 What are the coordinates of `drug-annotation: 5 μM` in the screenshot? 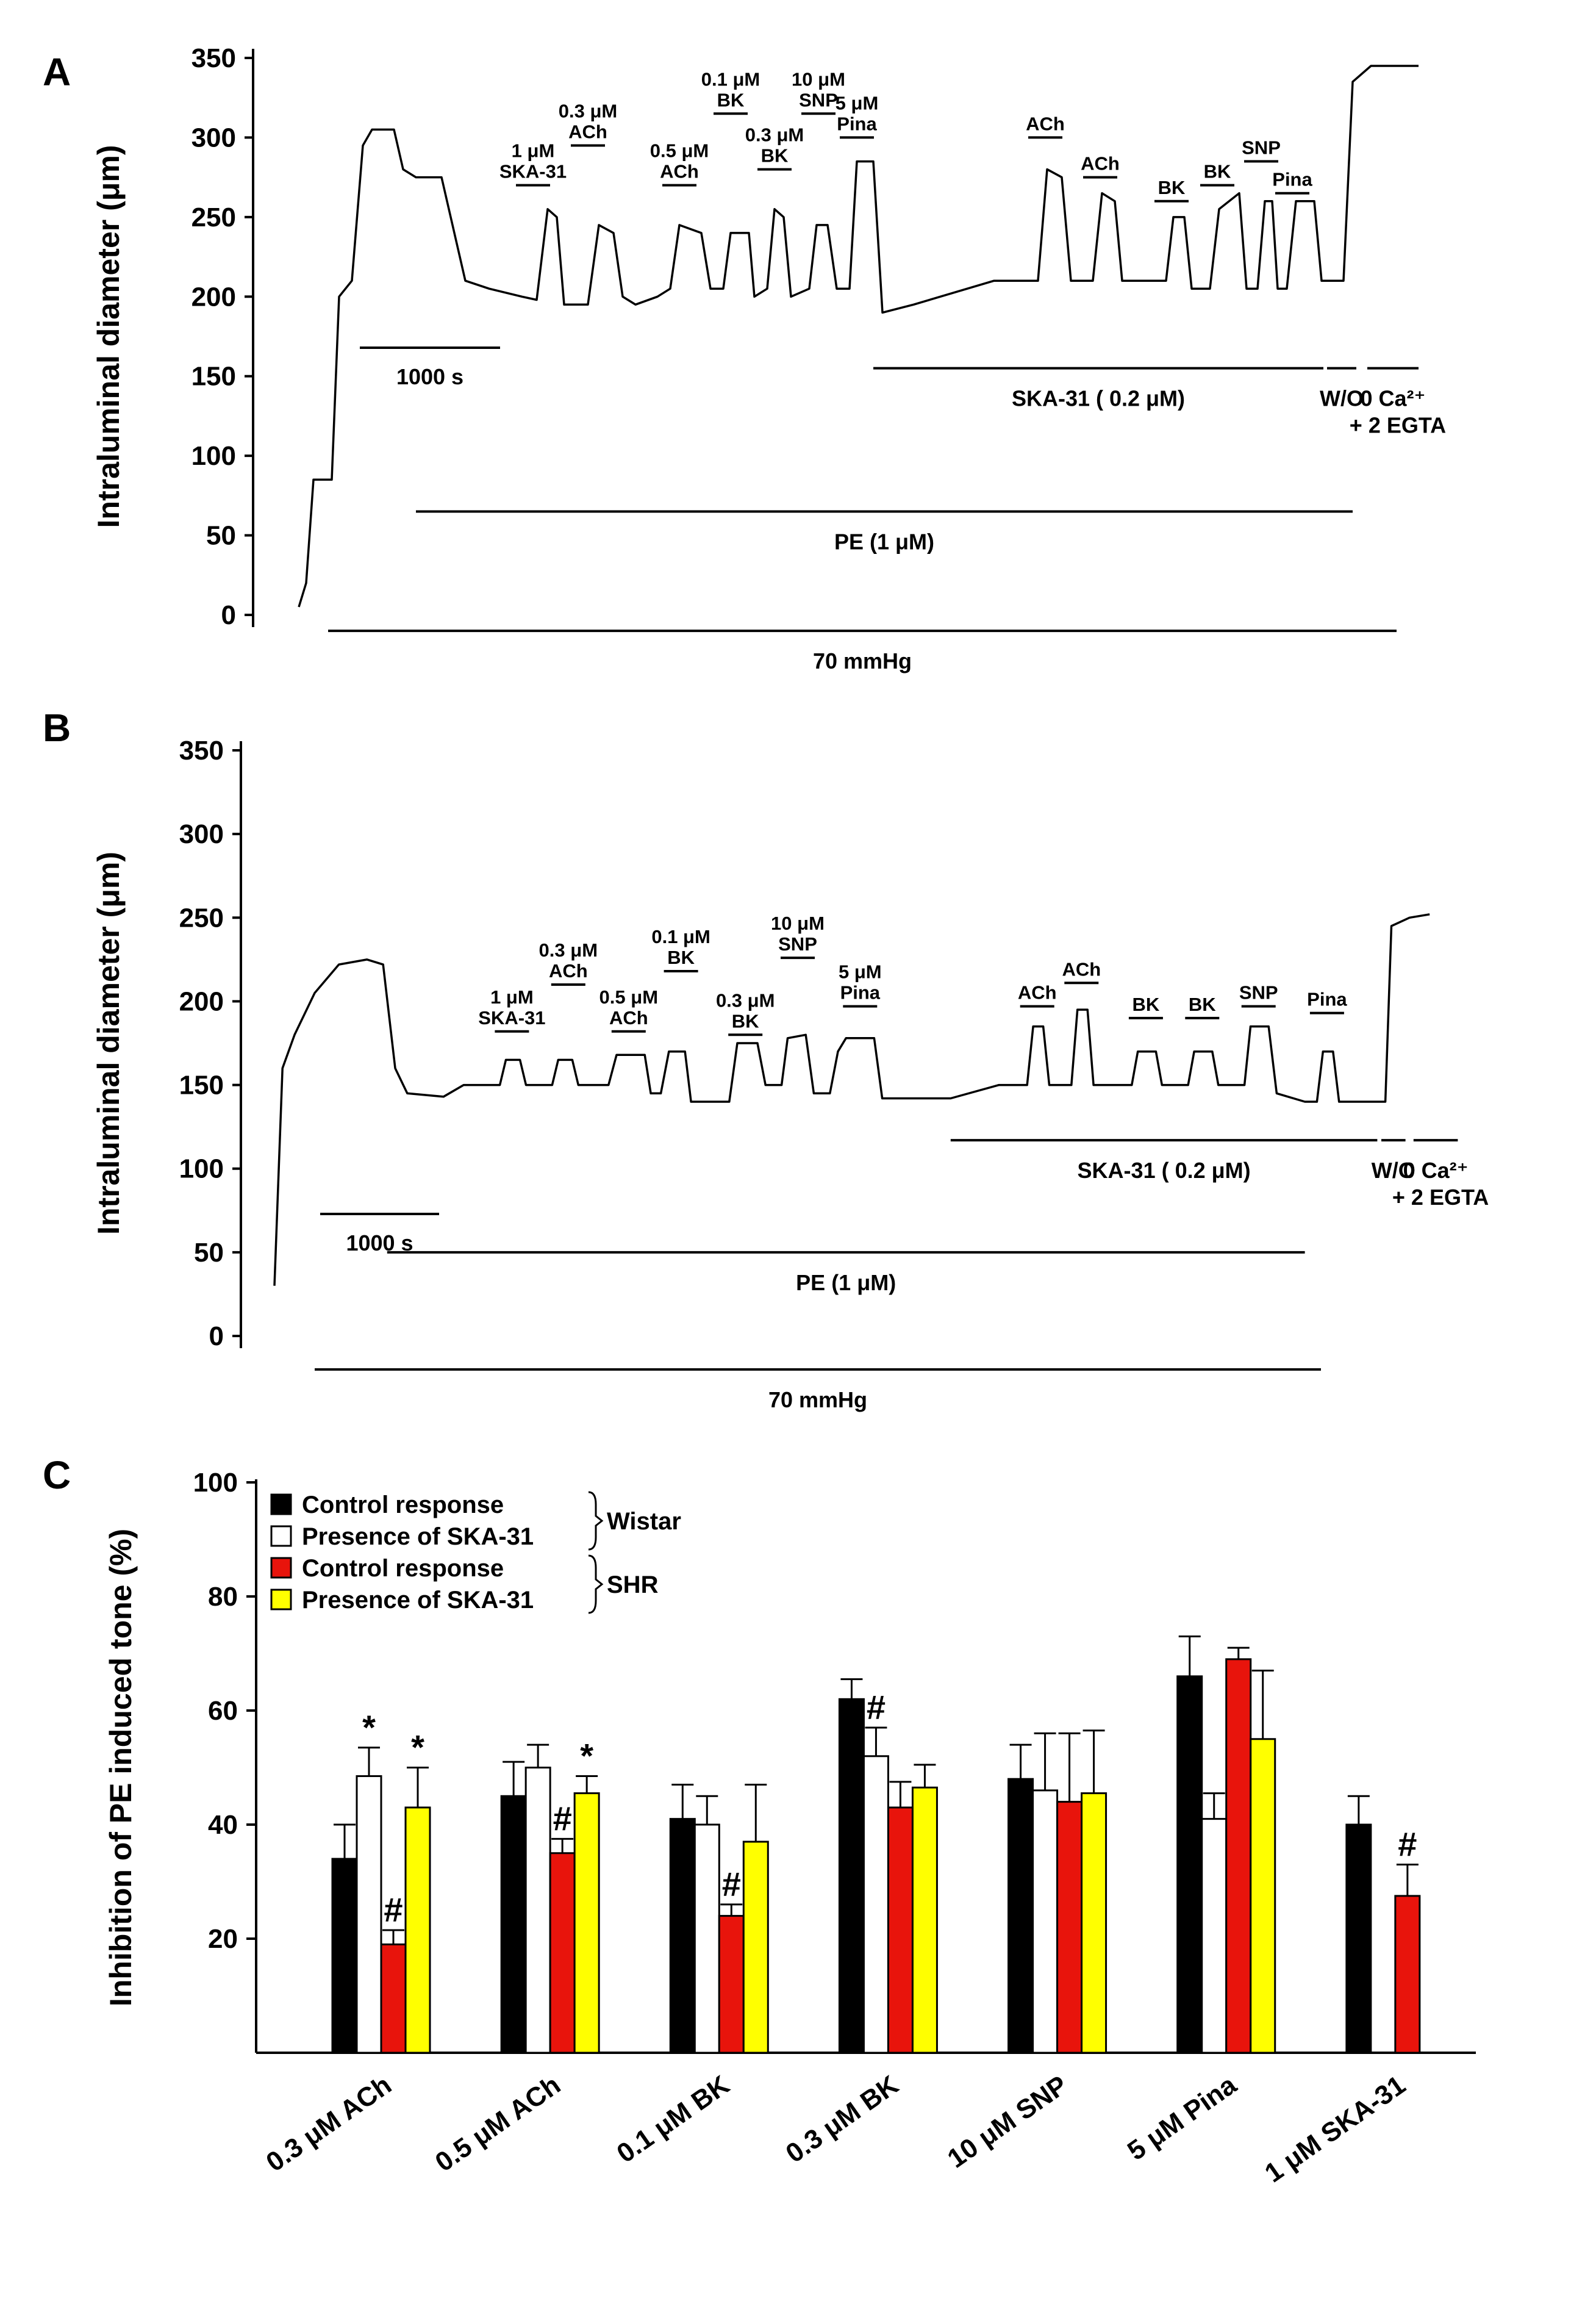 It's located at (857, 103).